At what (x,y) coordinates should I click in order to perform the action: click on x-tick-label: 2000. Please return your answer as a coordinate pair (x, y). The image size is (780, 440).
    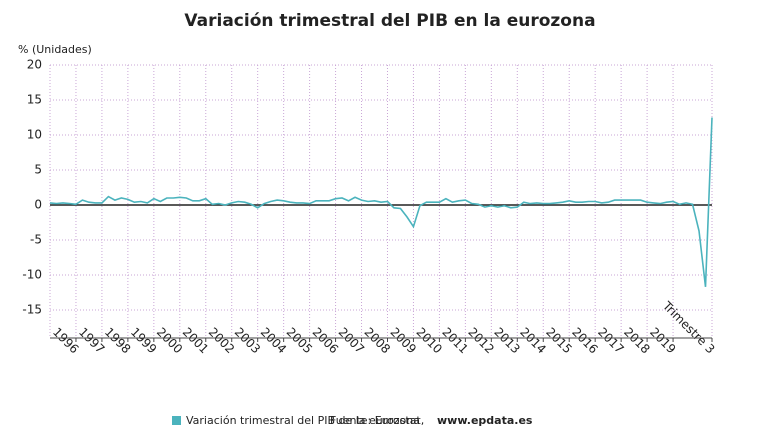
    Looking at the image, I should click on (169, 340).